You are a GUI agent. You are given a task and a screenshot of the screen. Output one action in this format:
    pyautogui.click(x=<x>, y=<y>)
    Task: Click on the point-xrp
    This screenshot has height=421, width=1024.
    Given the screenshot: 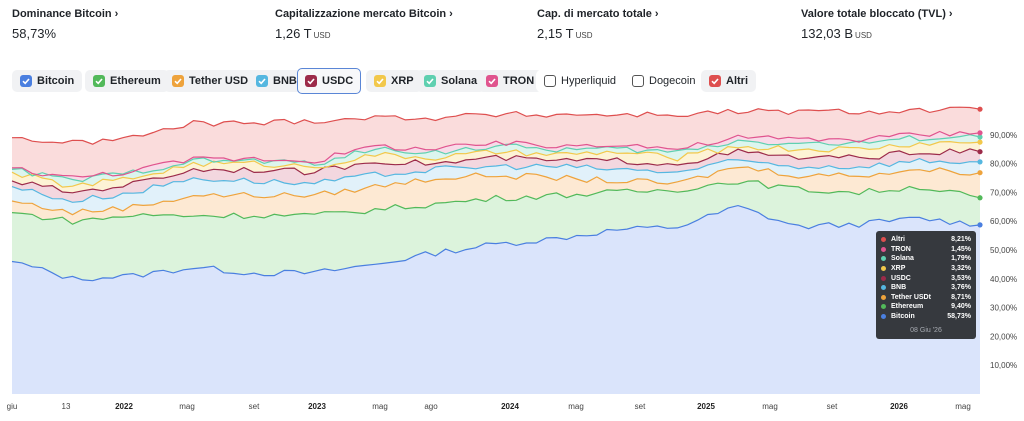 What is the action you would take?
    pyautogui.click(x=980, y=142)
    